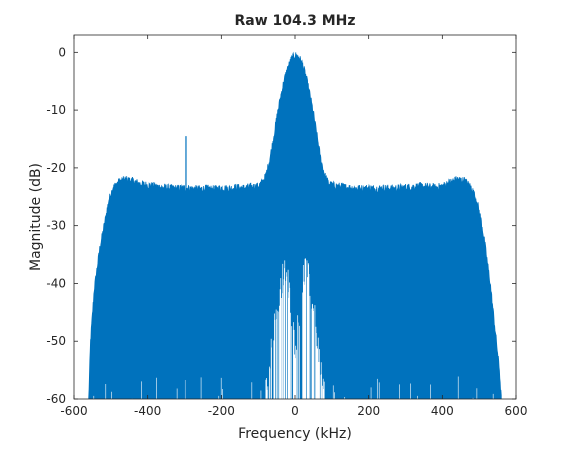 The image size is (570, 450). I want to click on x-tick-label: -600, so click(73, 411).